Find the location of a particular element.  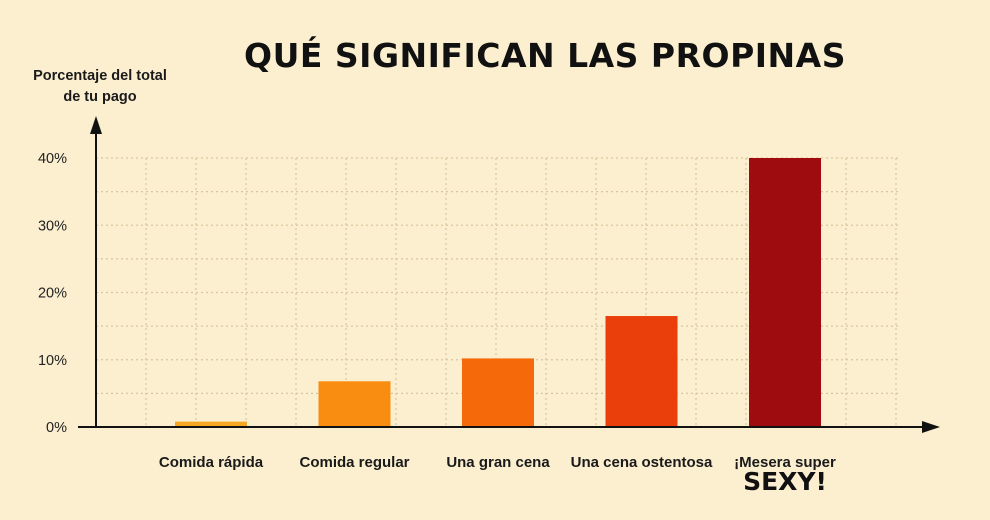

y-axis-label-line-1: Porcentaje del total is located at coordinates (100, 76).